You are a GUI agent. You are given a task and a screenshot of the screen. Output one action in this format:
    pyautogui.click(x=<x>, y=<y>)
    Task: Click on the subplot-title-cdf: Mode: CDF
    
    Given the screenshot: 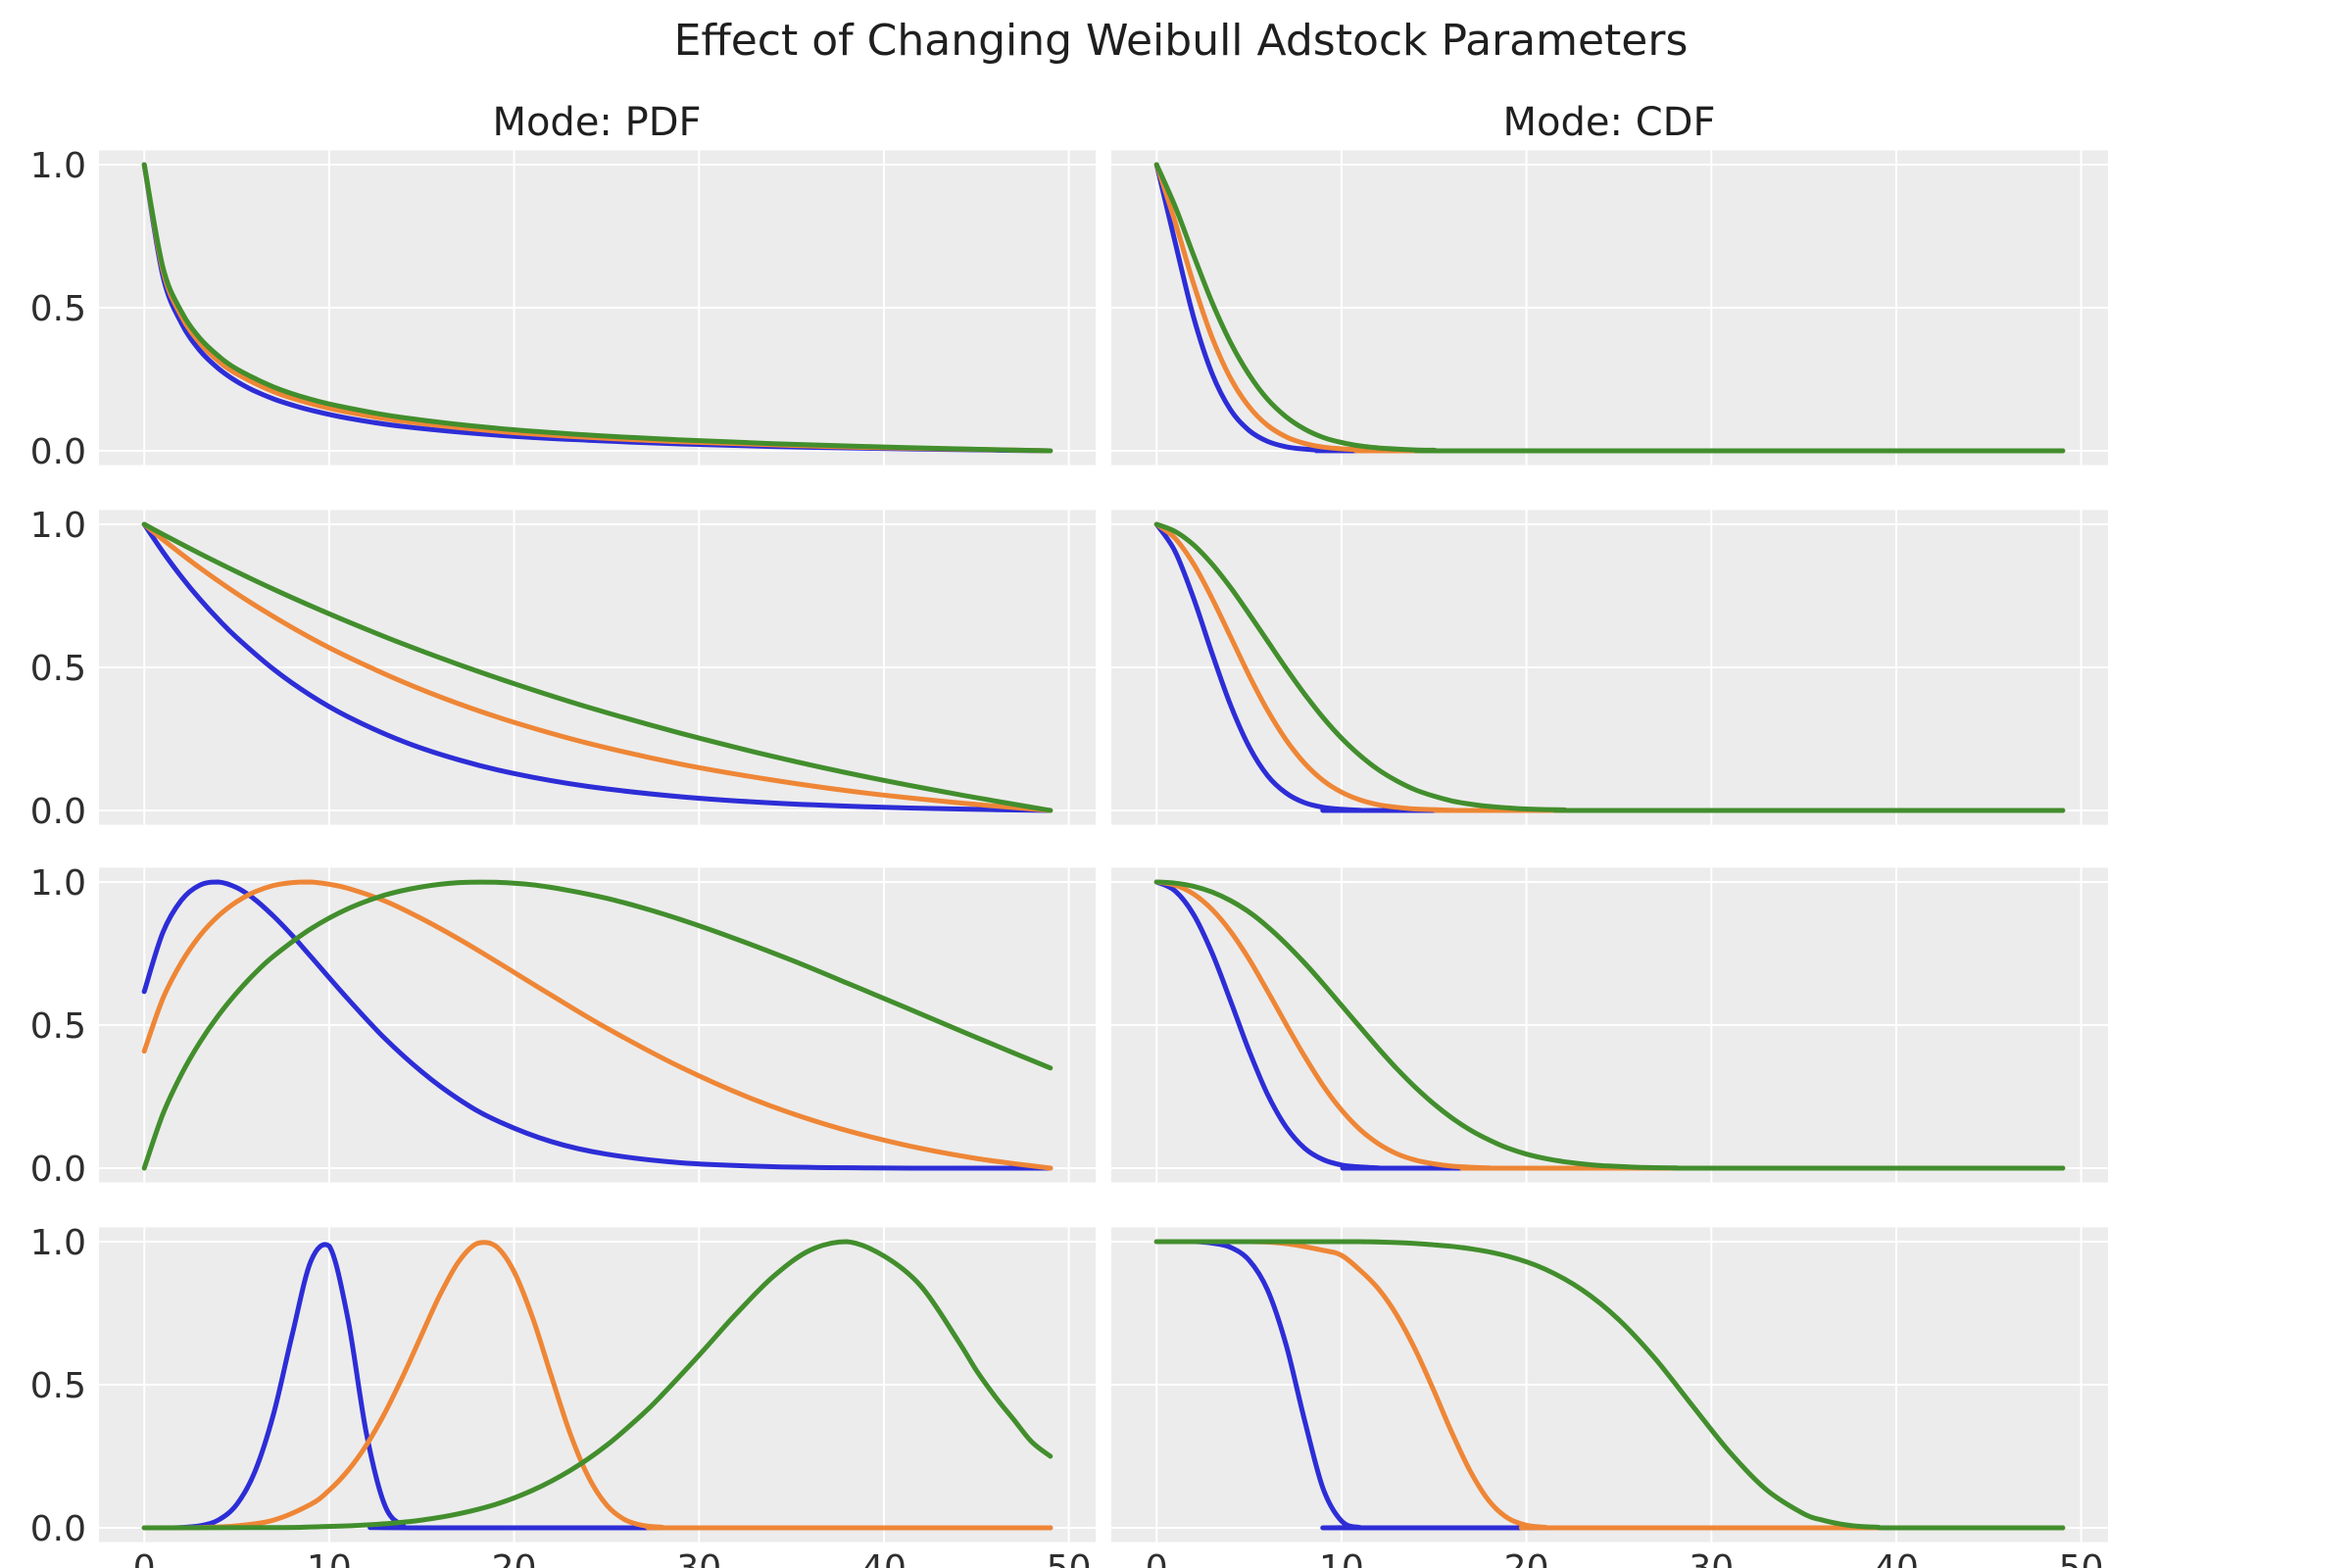 What is the action you would take?
    pyautogui.click(x=1610, y=122)
    